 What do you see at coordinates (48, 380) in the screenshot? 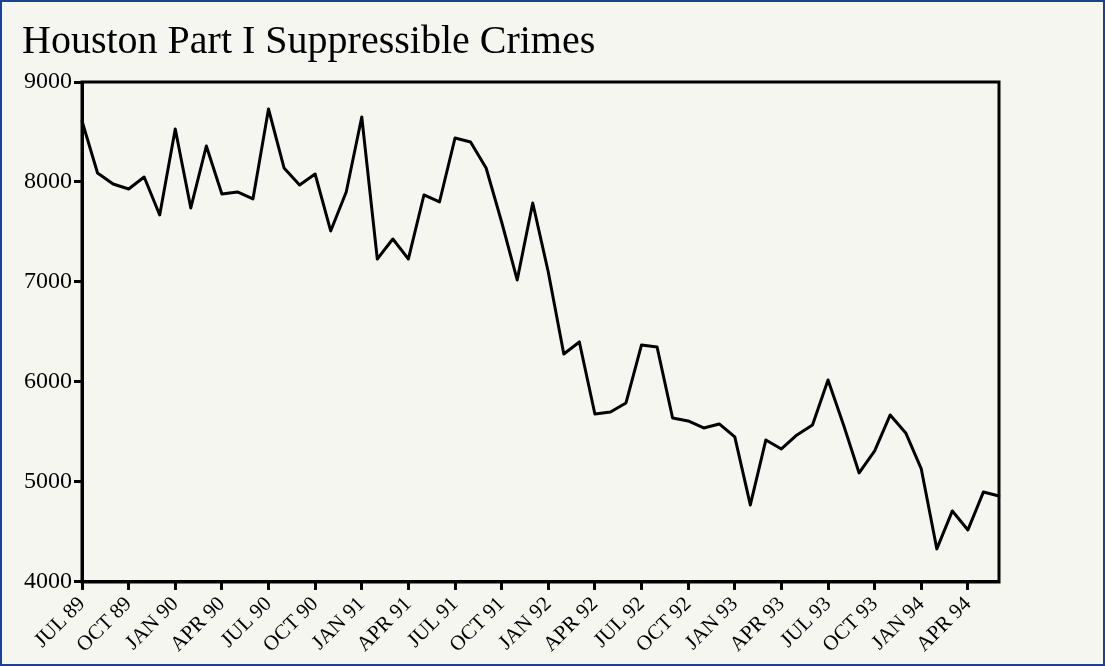
I see `y-tick-label: 6000` at bounding box center [48, 380].